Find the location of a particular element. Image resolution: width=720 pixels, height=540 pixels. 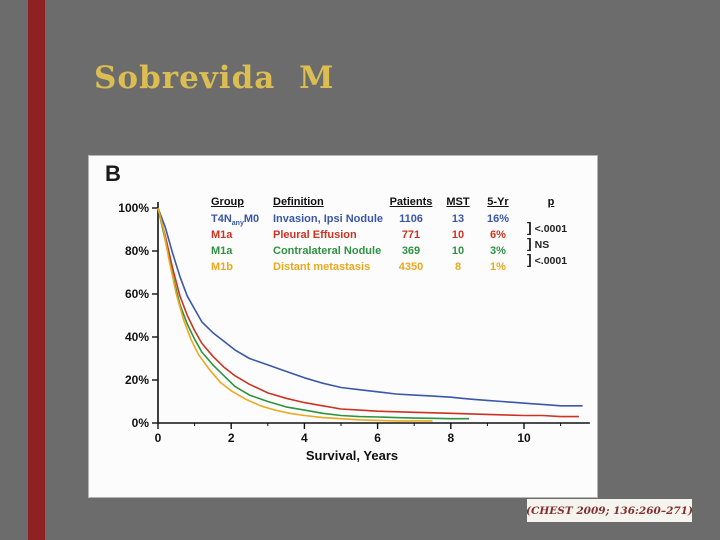

x-tick-label: 0 is located at coordinates (158, 438).